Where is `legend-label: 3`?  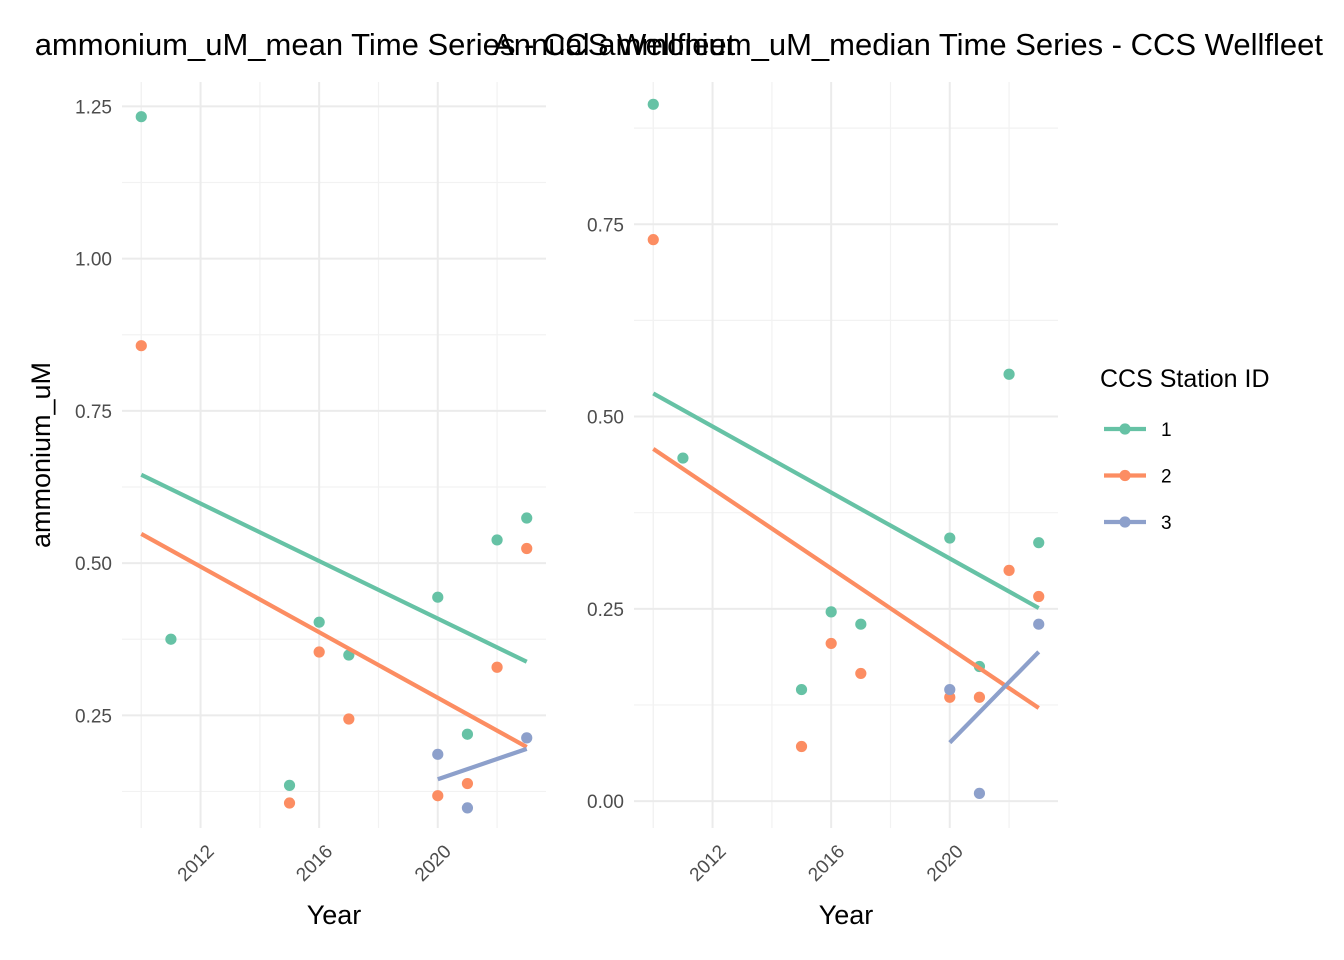
legend-label: 3 is located at coordinates (1166, 523).